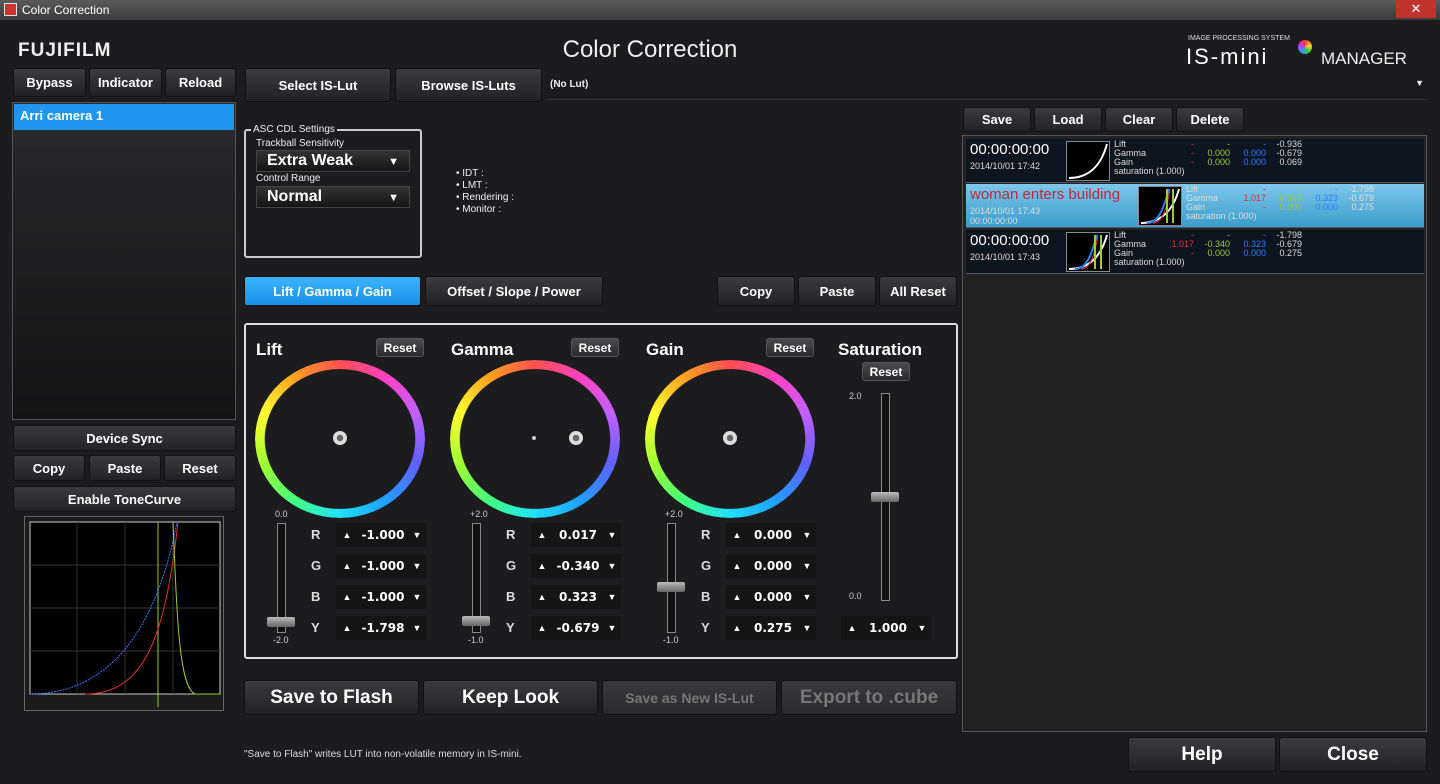 The image size is (1440, 784). What do you see at coordinates (886, 371) in the screenshot?
I see `saturation-reset-button: Reset` at bounding box center [886, 371].